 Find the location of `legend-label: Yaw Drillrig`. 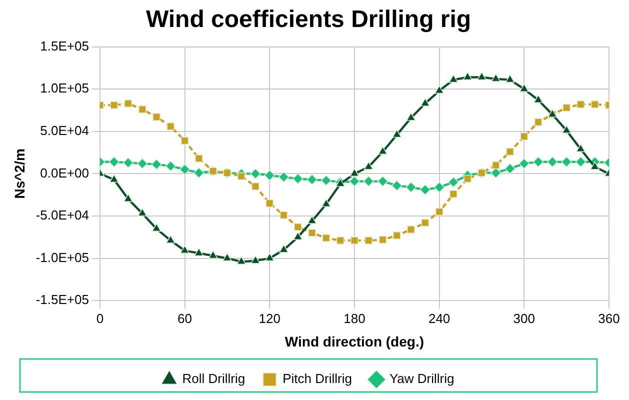

legend-label: Yaw Drillrig is located at coordinates (421, 378).